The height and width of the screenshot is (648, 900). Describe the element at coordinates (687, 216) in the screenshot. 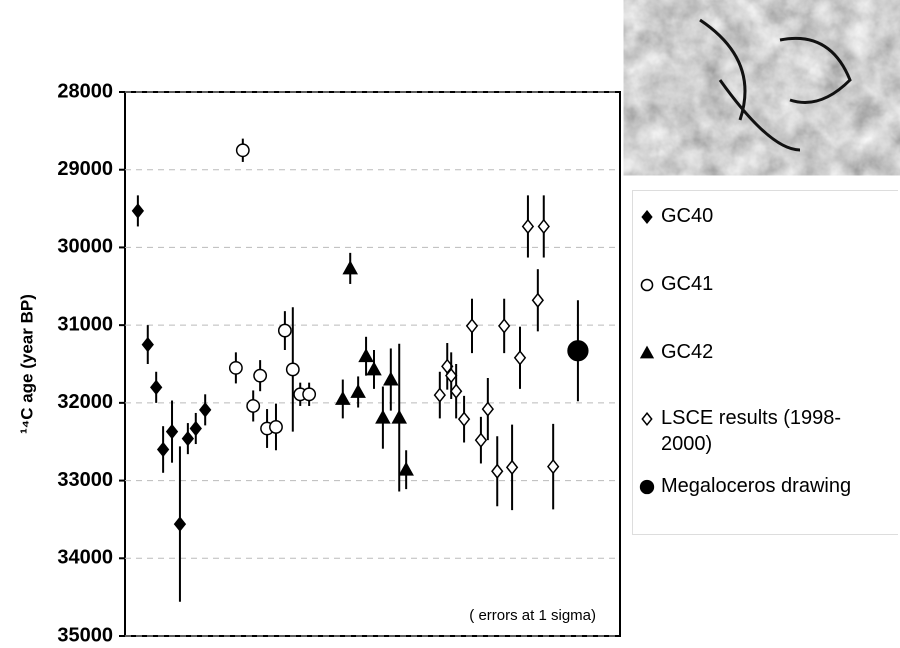

I see `legend-label: GC40` at that location.